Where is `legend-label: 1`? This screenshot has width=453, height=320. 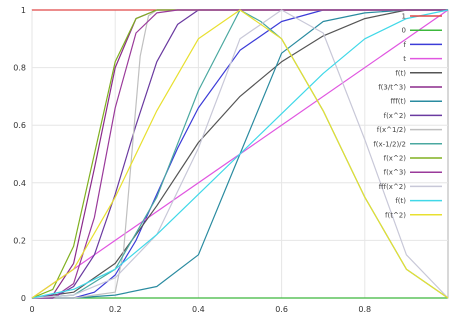 legend-label: 1 is located at coordinates (404, 17).